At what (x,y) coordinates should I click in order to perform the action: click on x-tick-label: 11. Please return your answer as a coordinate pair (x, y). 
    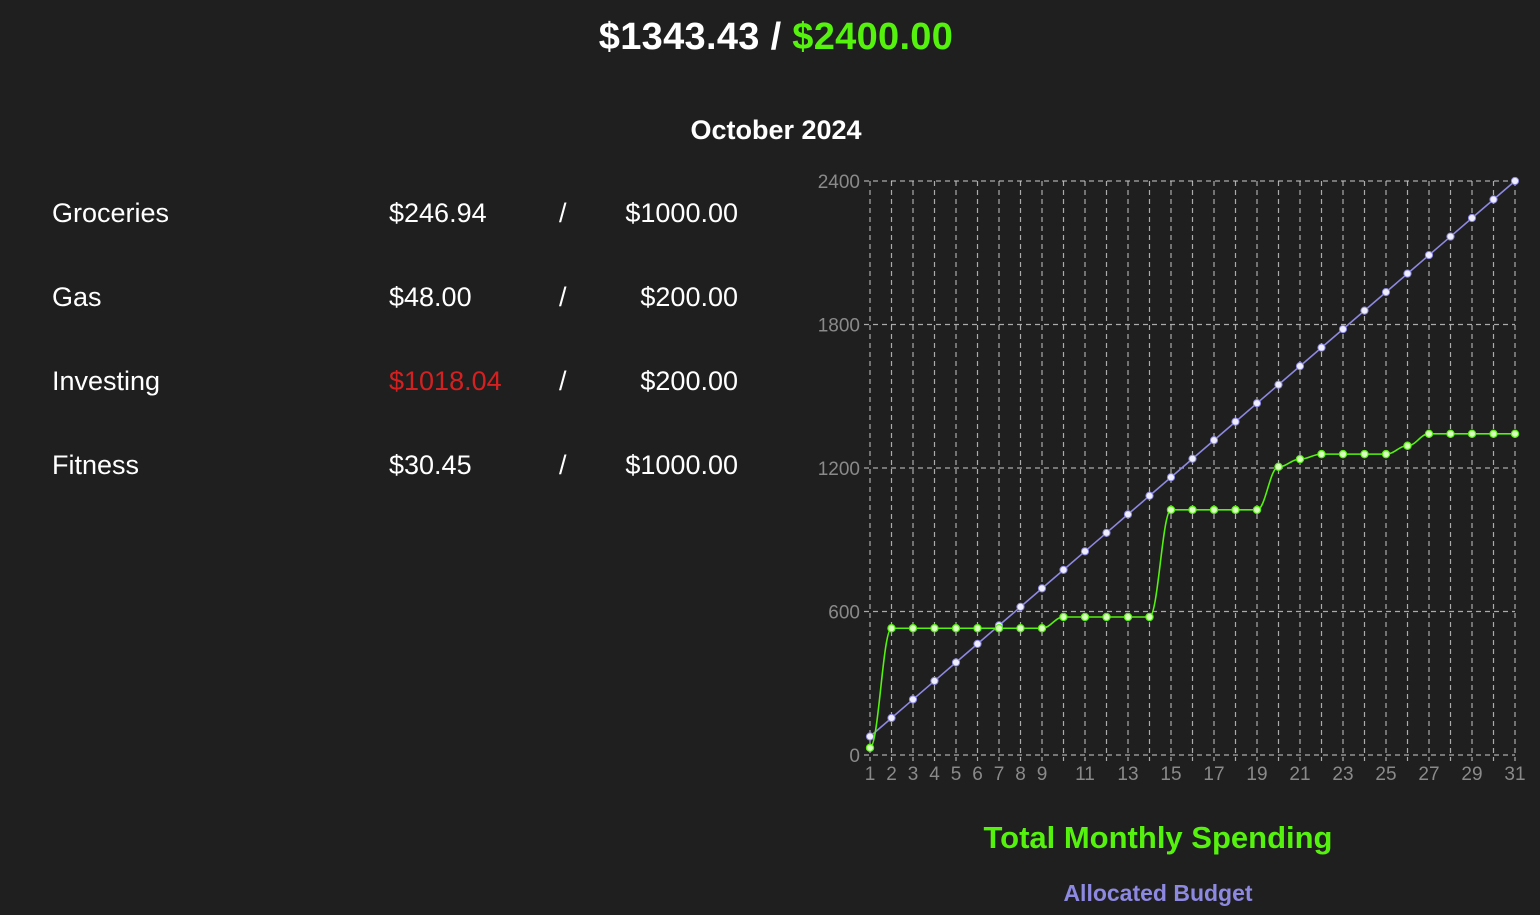
    Looking at the image, I should click on (1085, 774).